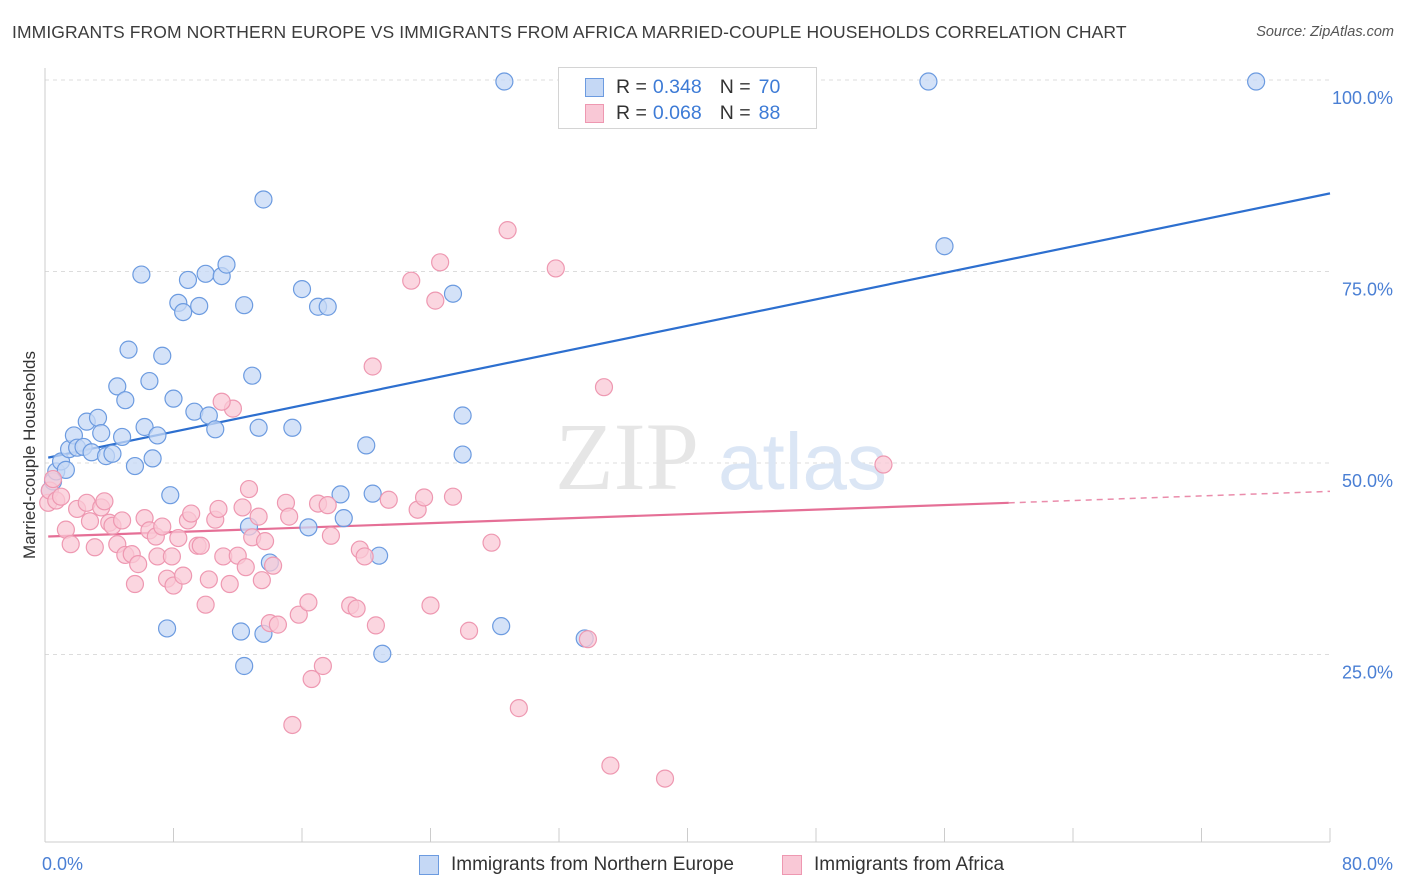 This screenshot has height=892, width=1406. Describe the element at coordinates (594, 87) in the screenshot. I see `legend-swatch-blue` at that location.